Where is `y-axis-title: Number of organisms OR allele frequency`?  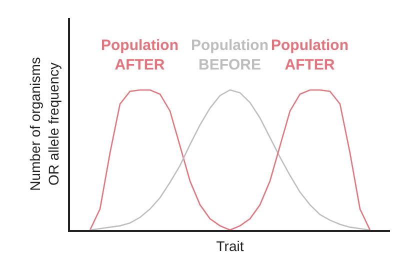
y-axis-title: Number of organisms OR allele frequency is located at coordinates (44, 124).